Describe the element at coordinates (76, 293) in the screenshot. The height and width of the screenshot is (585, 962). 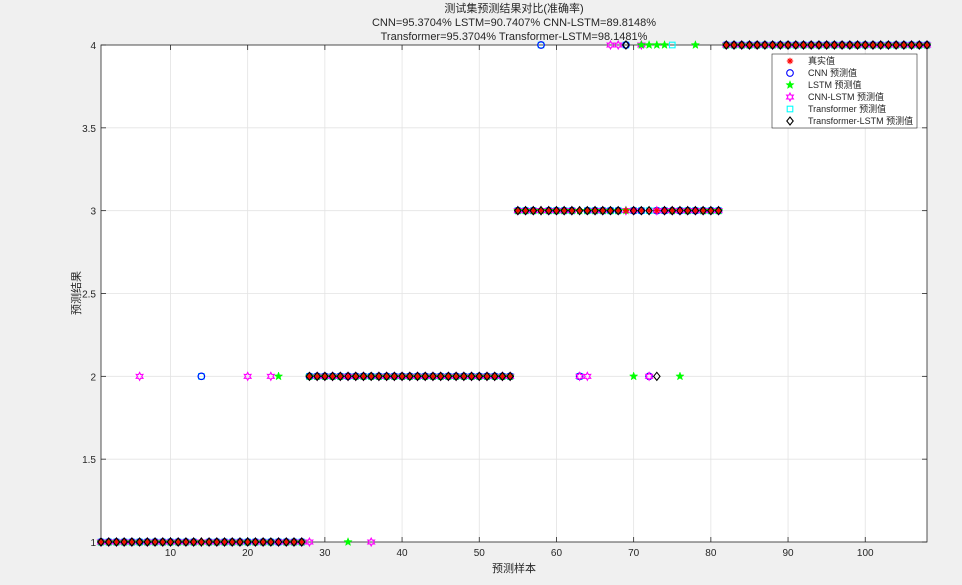
I see `y-axis-label: 预测结果` at that location.